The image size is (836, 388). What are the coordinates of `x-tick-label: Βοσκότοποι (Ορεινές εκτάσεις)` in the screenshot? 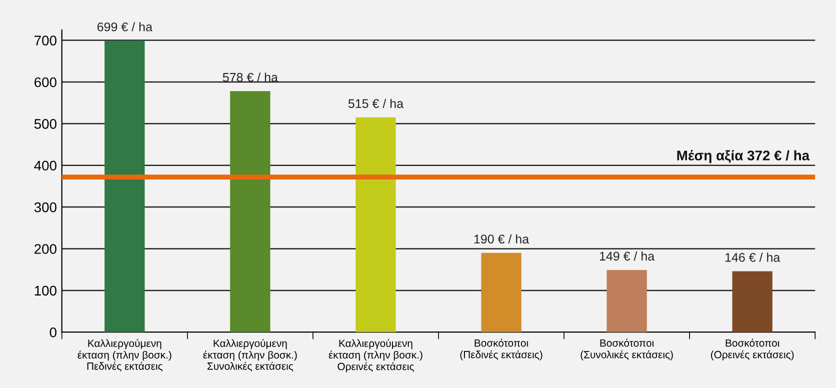 It's located at (752, 349).